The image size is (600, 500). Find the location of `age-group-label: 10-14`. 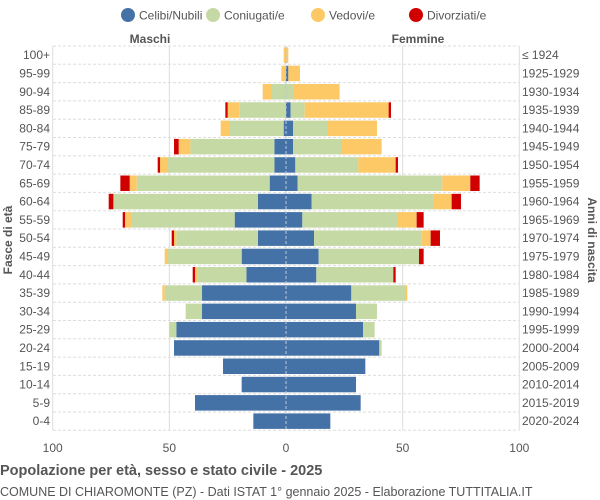

age-group-label: 10-14 is located at coordinates (34, 385).